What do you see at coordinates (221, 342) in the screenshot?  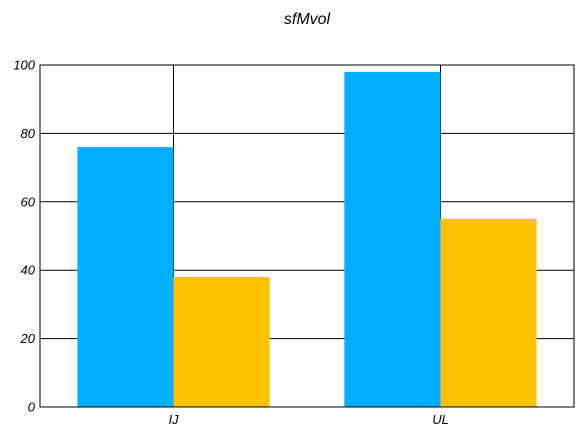 I see `bar-series-2-ij` at bounding box center [221, 342].